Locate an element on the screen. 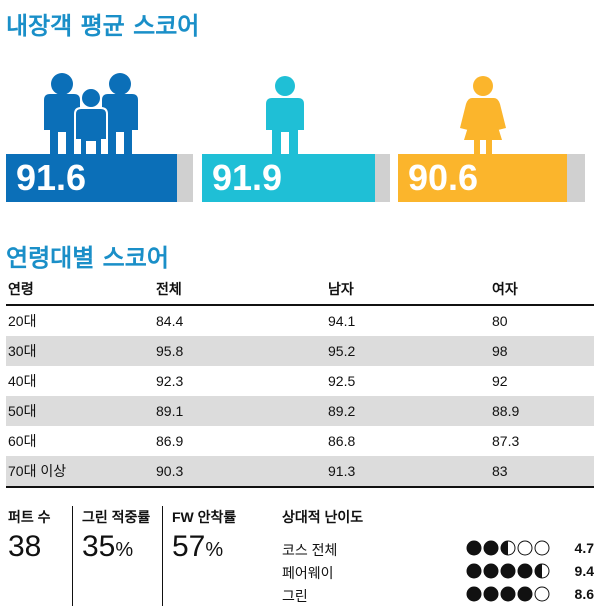 This screenshot has height=615, width=599. putts-value: 38 is located at coordinates (24, 547).